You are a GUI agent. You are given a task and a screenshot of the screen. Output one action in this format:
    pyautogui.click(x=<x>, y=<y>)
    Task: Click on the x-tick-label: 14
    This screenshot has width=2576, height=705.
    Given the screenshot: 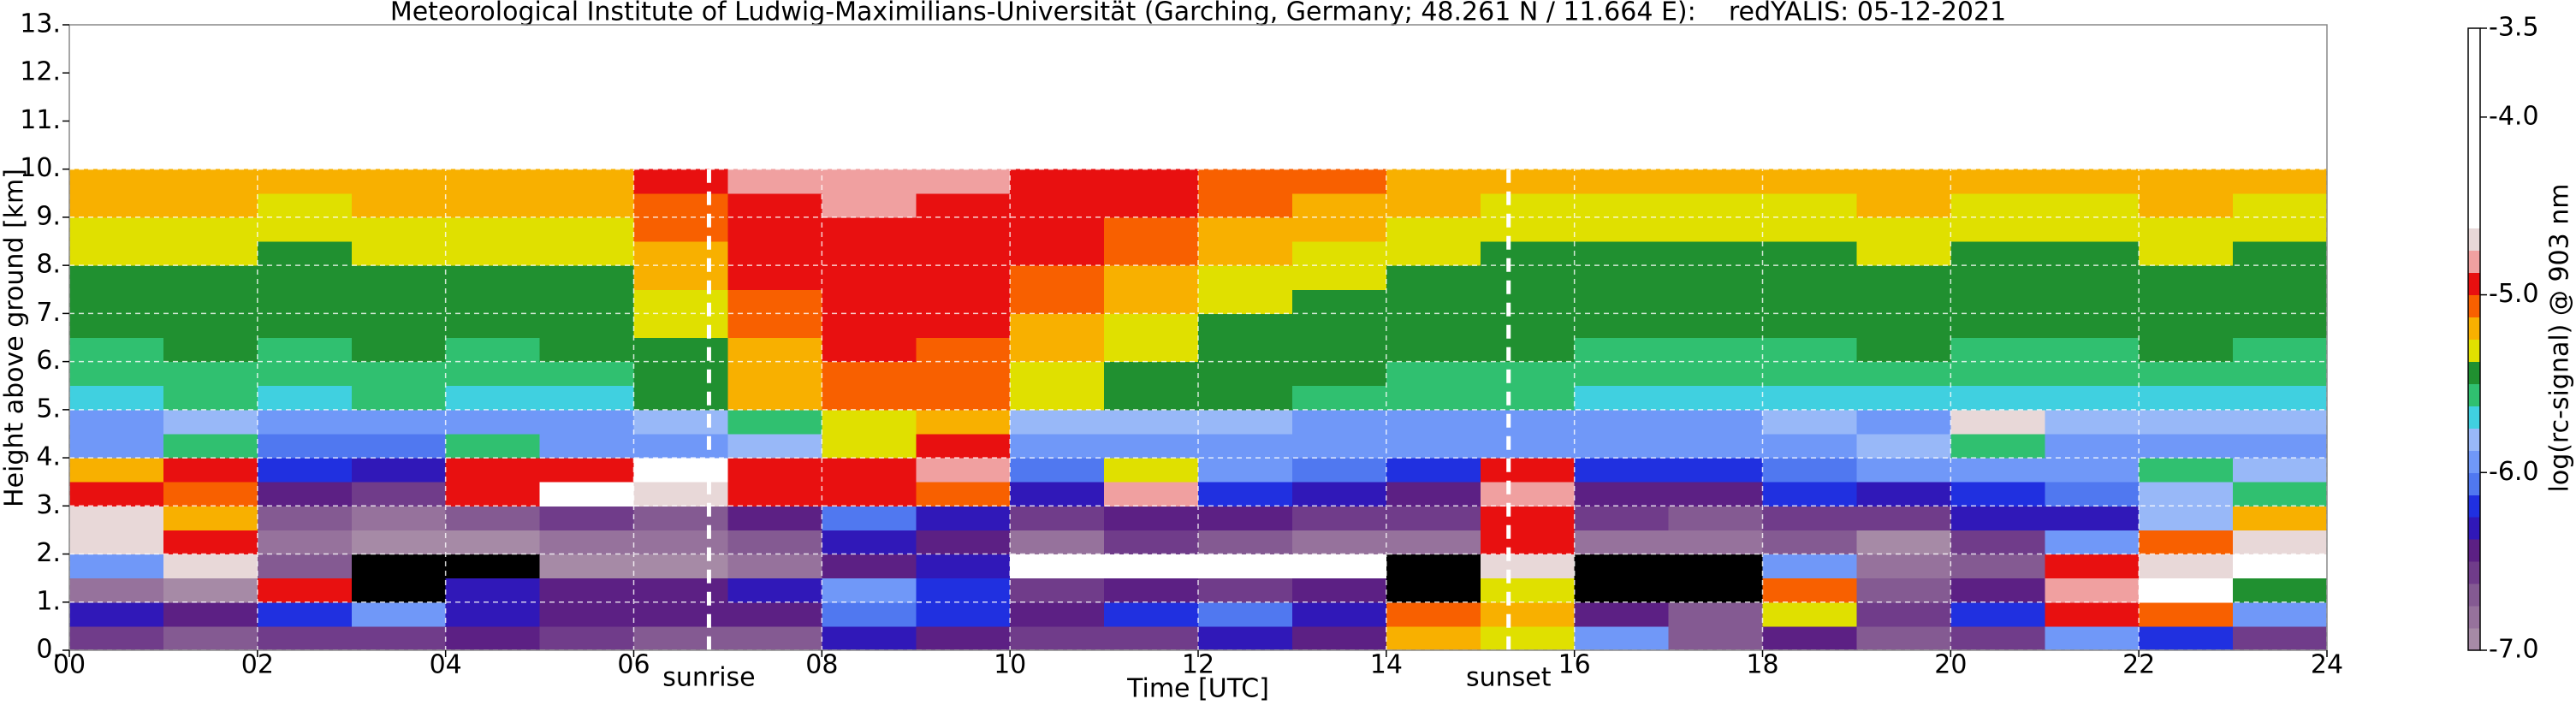 What is the action you would take?
    pyautogui.click(x=1386, y=665)
    